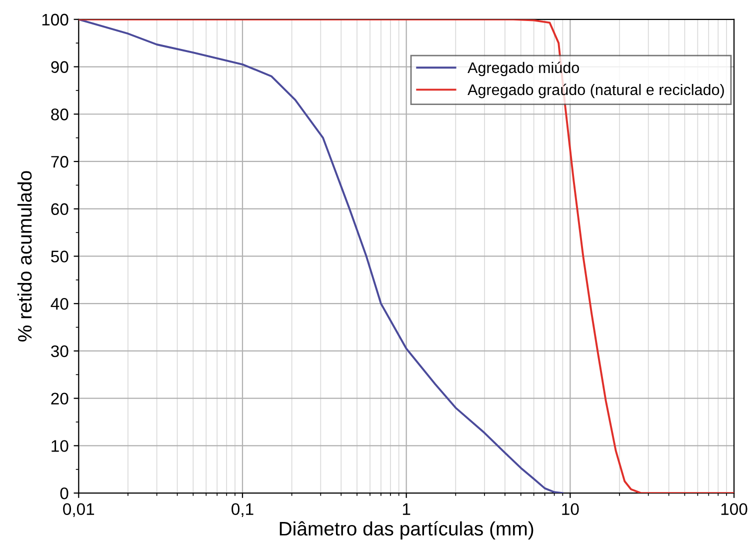 This screenshot has width=749, height=554. Describe the element at coordinates (407, 530) in the screenshot. I see `x-axis-title: Diâmetro das partículas (mm)` at that location.